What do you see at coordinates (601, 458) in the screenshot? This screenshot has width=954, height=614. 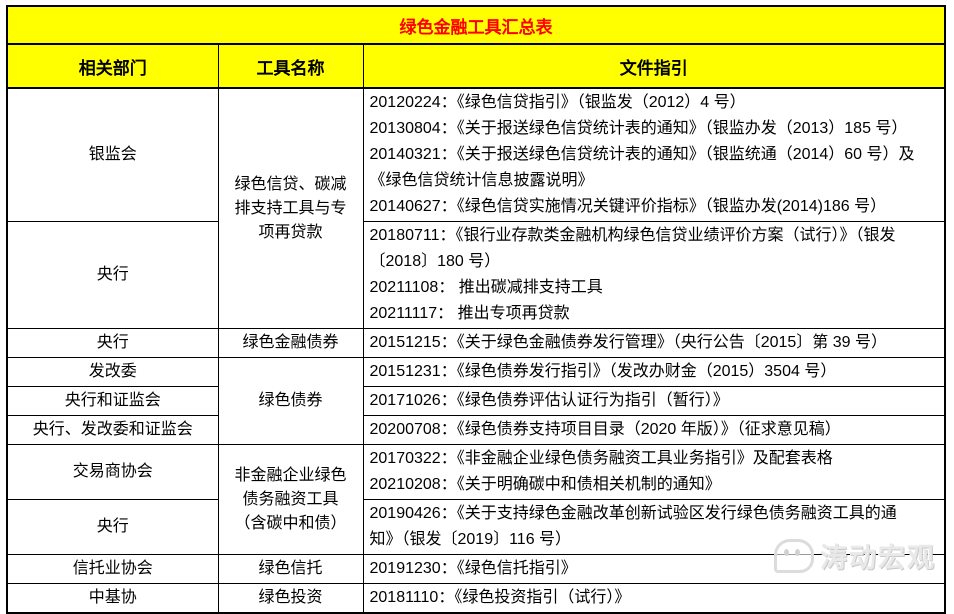 I see `doc-line: 20170322：《非金融企业绿色债务融资工具业务指引》及配套表格` at bounding box center [601, 458].